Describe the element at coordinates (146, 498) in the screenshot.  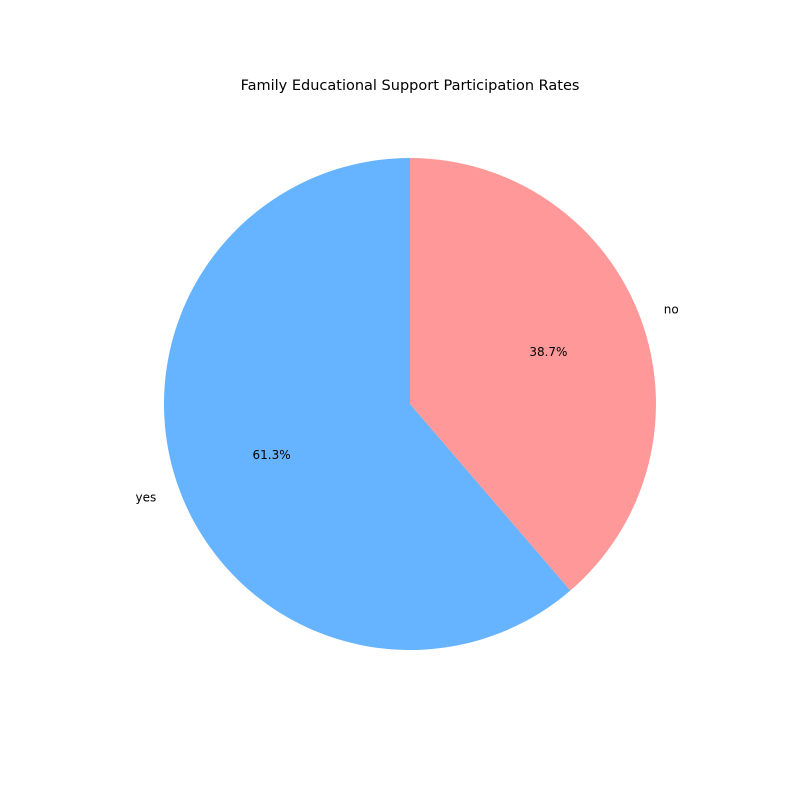
I see `slice-label-yes: yes` at that location.